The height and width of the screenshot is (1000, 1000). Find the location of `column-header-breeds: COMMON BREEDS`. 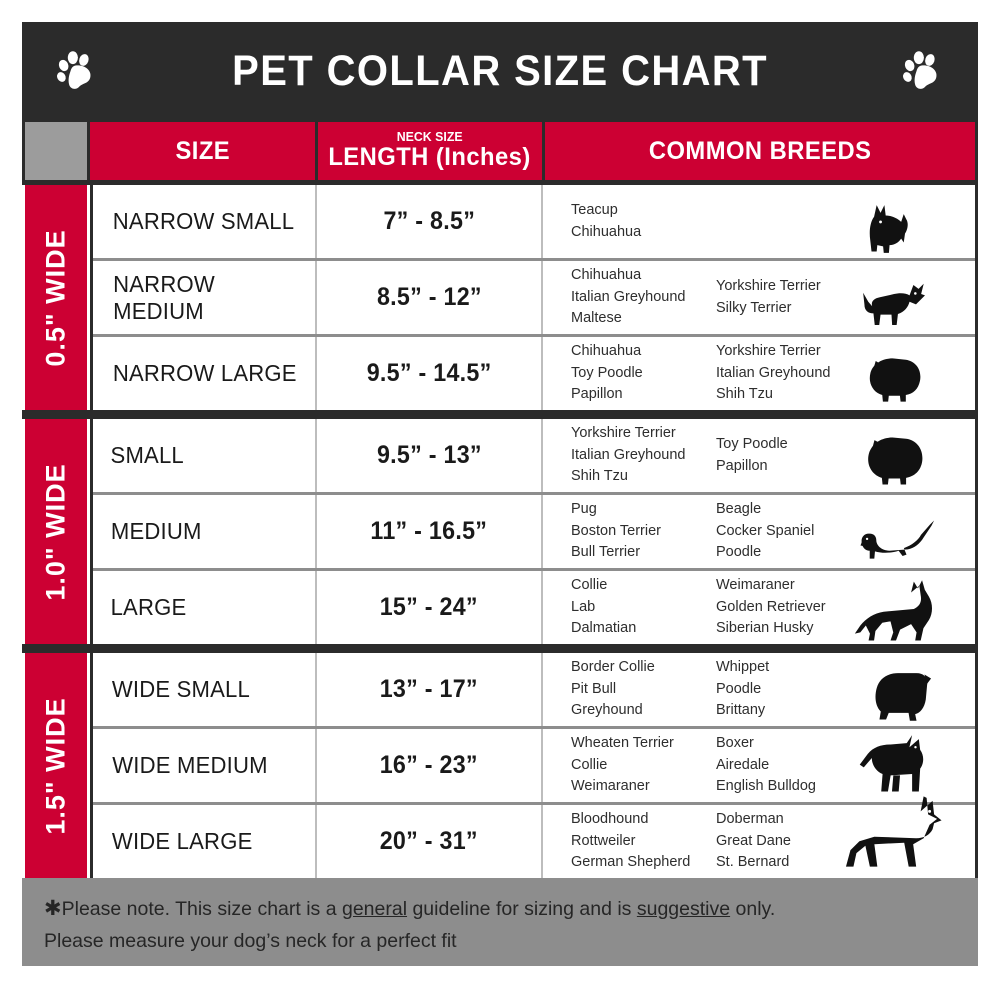

column-header-breeds: COMMON BREEDS is located at coordinates (760, 151).